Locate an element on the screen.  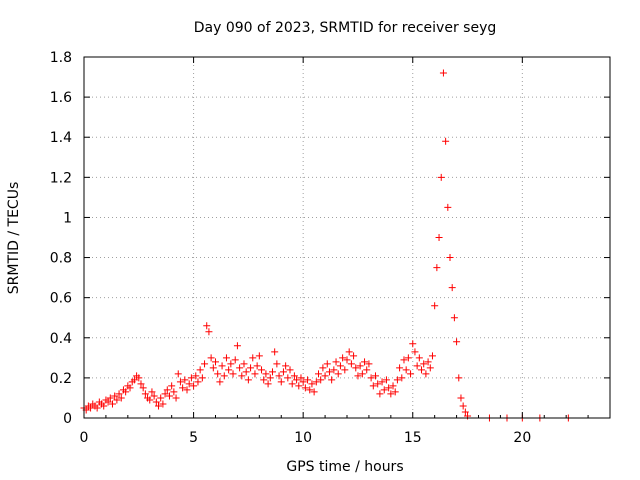
y-tick-label: 0.4 is located at coordinates (61, 339).